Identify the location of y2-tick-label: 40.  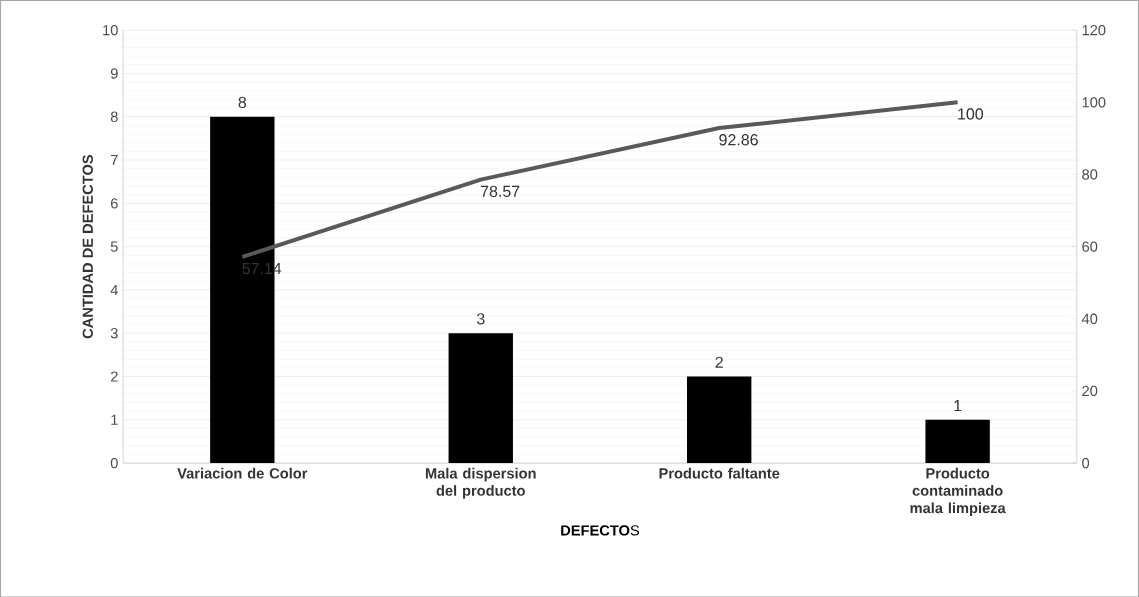
(1089, 318).